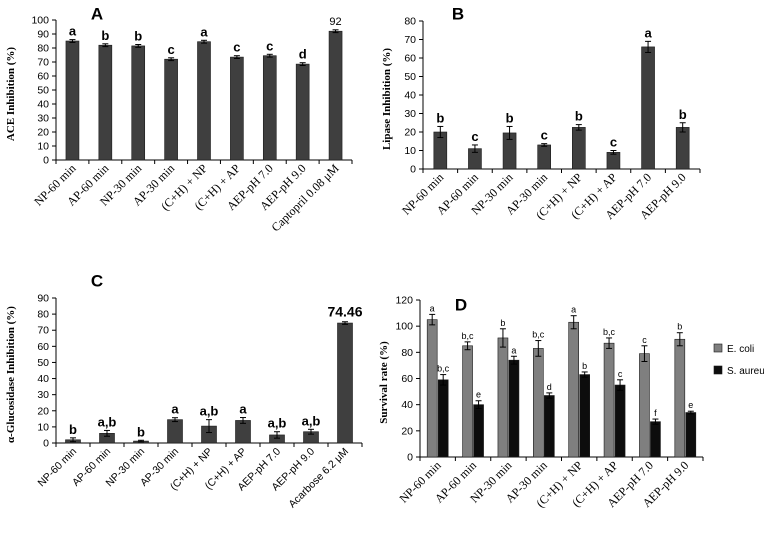  I want to click on series-e-coli-aep-ph-7-0-bar, so click(644, 405).